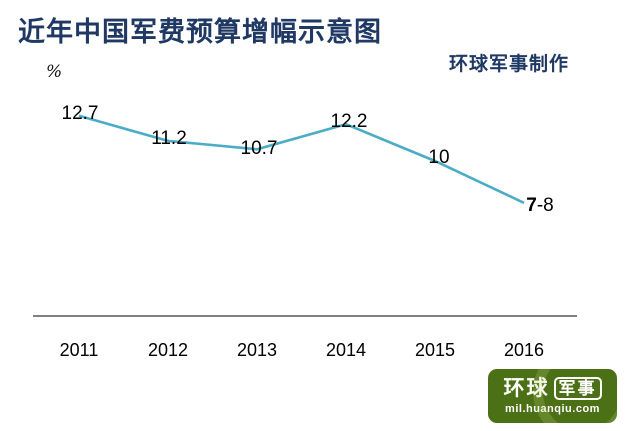 The width and height of the screenshot is (627, 431). What do you see at coordinates (439, 157) in the screenshot?
I see `data-label: 10` at bounding box center [439, 157].